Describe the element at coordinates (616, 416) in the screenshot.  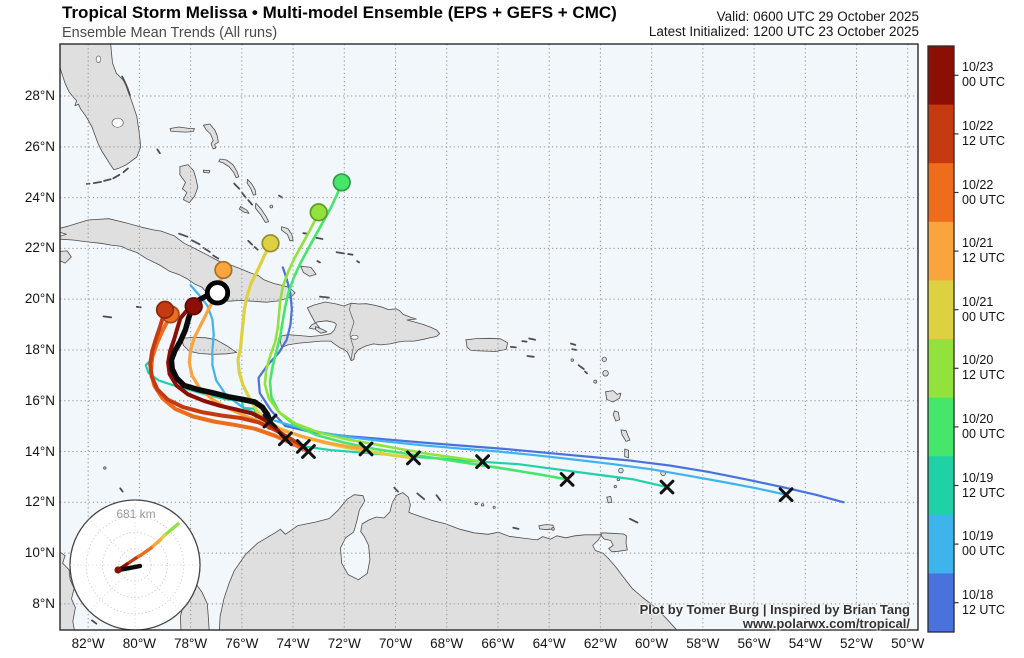
I see `coastline-dominica` at that location.